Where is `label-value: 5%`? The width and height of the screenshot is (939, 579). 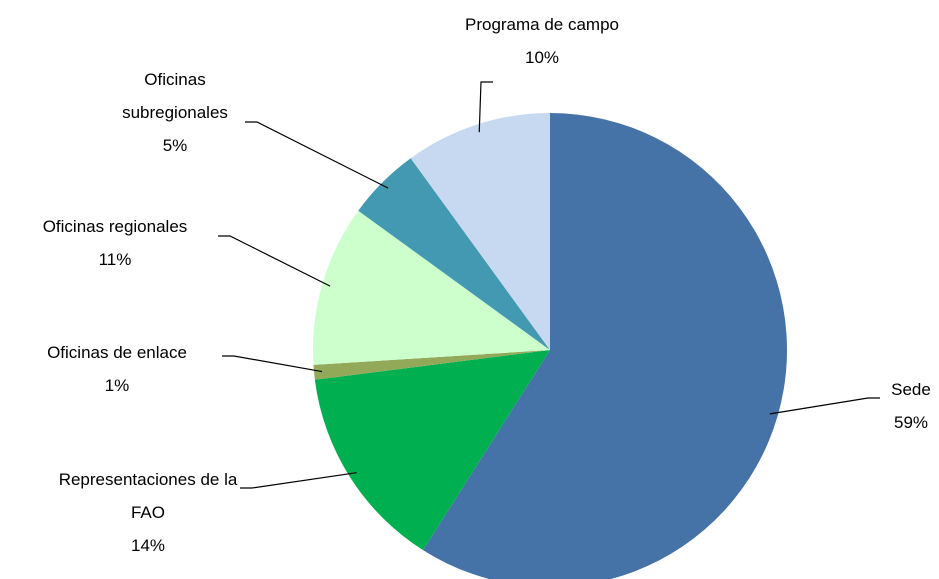
label-value: 5% is located at coordinates (175, 145).